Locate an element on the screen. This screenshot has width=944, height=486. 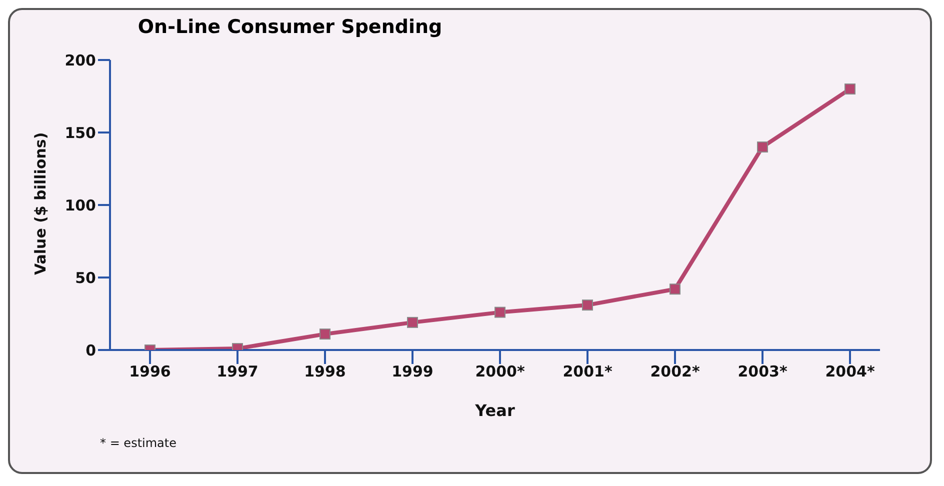
y-tick-label: 0 is located at coordinates (91, 350).